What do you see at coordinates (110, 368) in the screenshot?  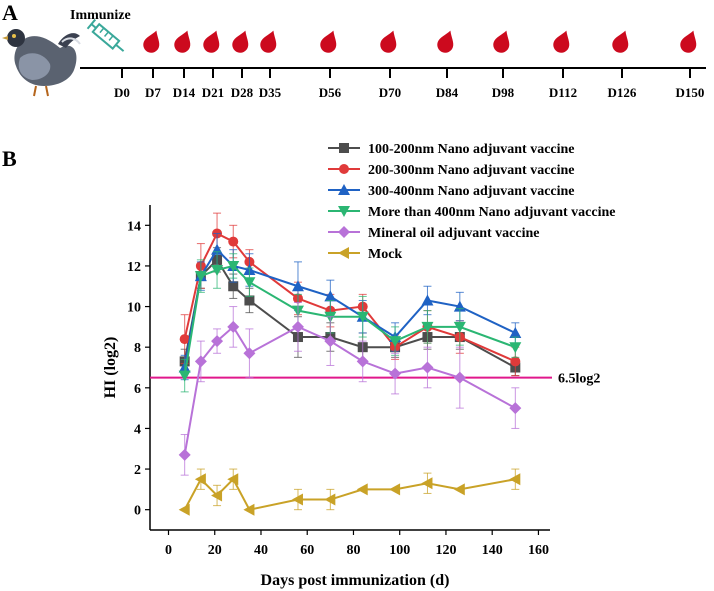 I see `y-axis-label: HI (log2)` at bounding box center [110, 368].